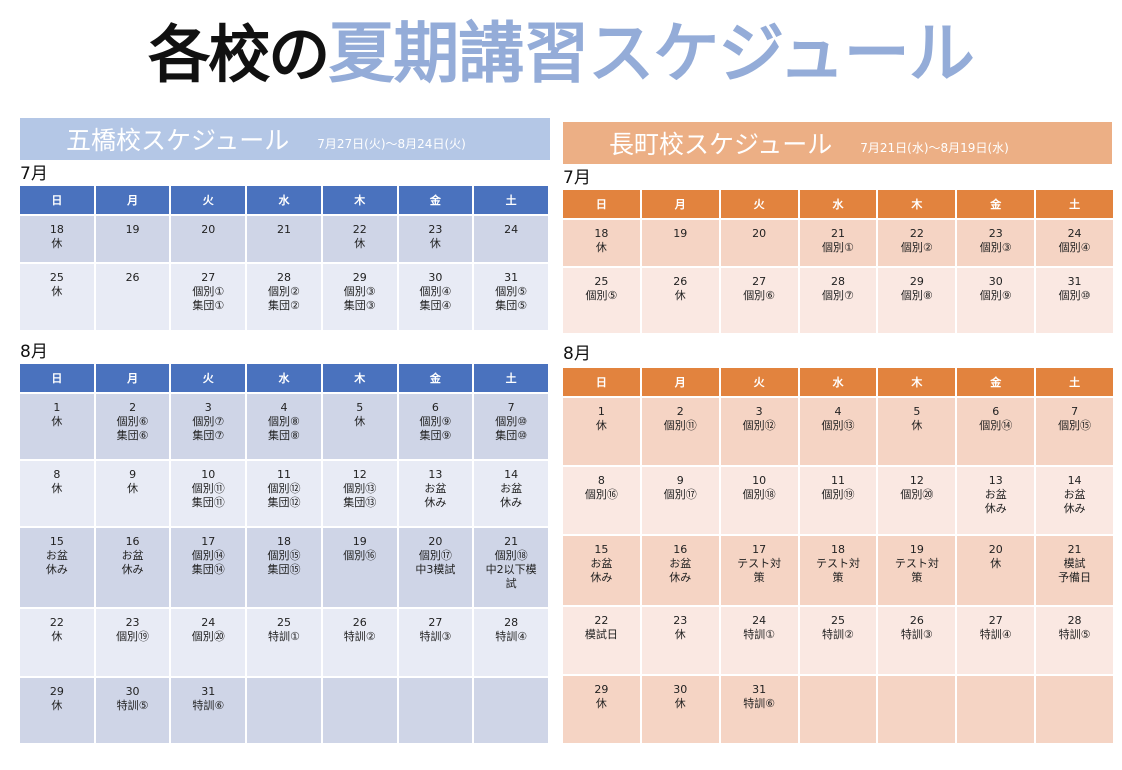 The width and height of the screenshot is (1122, 770). Describe the element at coordinates (651, 53) in the screenshot. I see `title-main: 夏期講習スケジュール` at that location.